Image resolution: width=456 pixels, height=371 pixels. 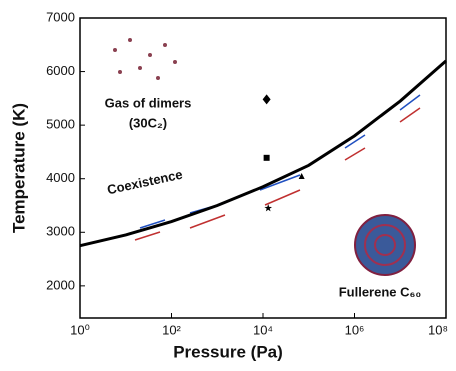 I want to click on annotation: Gas of dimers, so click(x=148, y=102).